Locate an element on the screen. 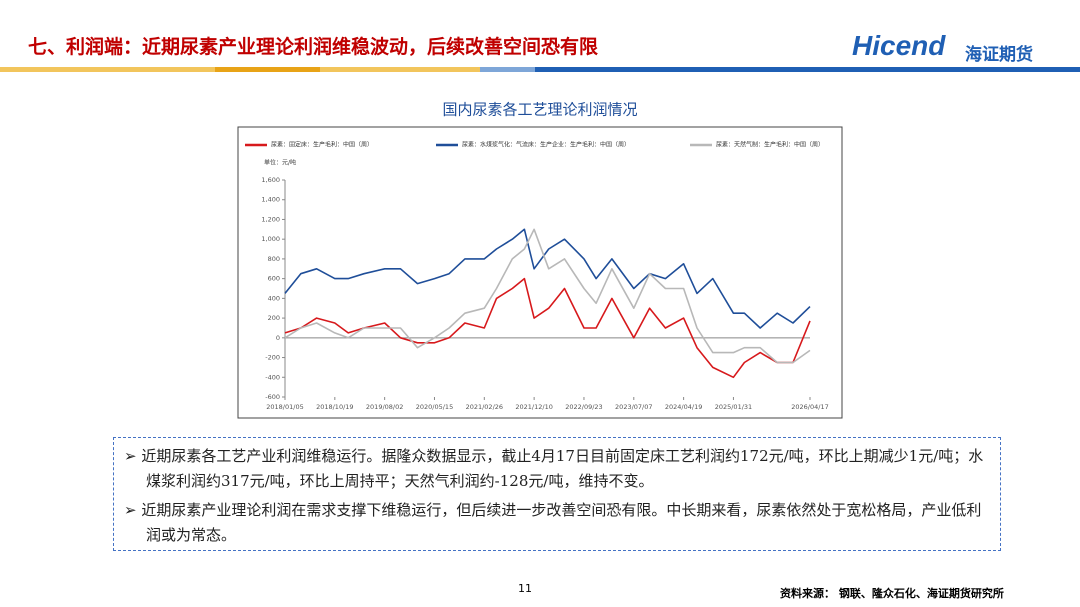 The height and width of the screenshot is (607, 1080). legend-label: 尿素：水煤浆气化：气流床：生产企业：生产毛利：中国（周） is located at coordinates (546, 145).